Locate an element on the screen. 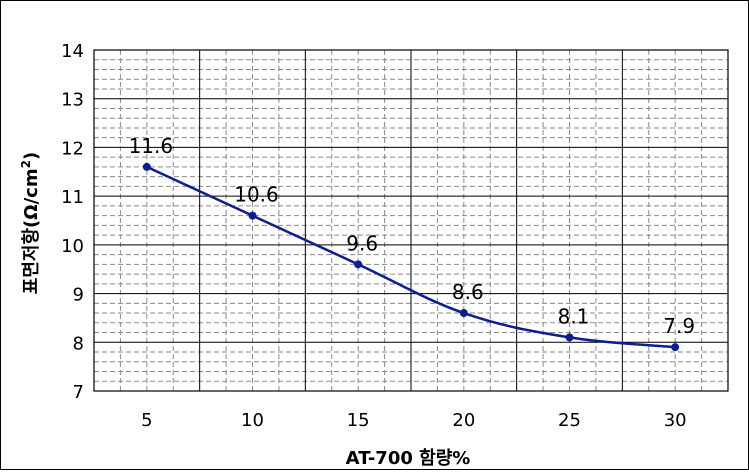 The image size is (749, 475). y-tick-label: 14 is located at coordinates (72, 51).